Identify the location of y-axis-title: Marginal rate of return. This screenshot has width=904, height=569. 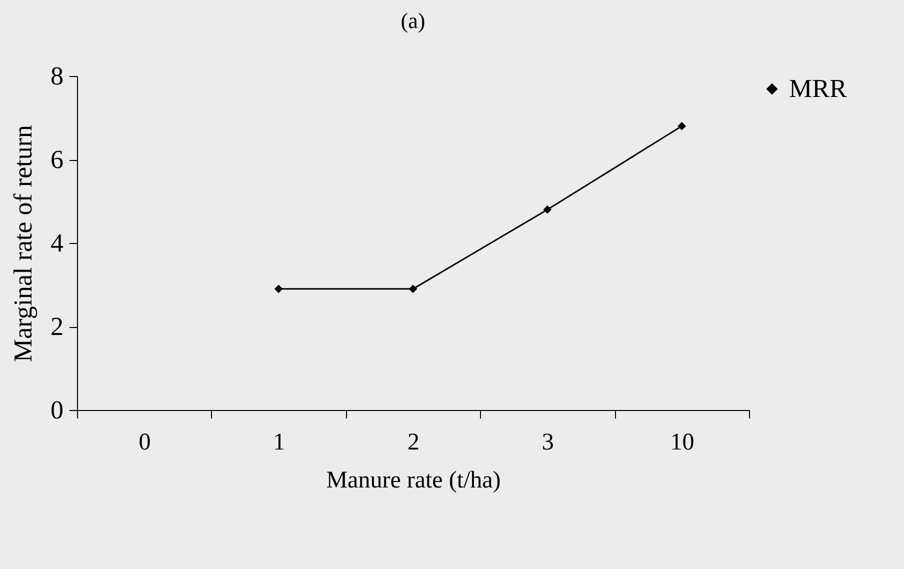
(23, 243).